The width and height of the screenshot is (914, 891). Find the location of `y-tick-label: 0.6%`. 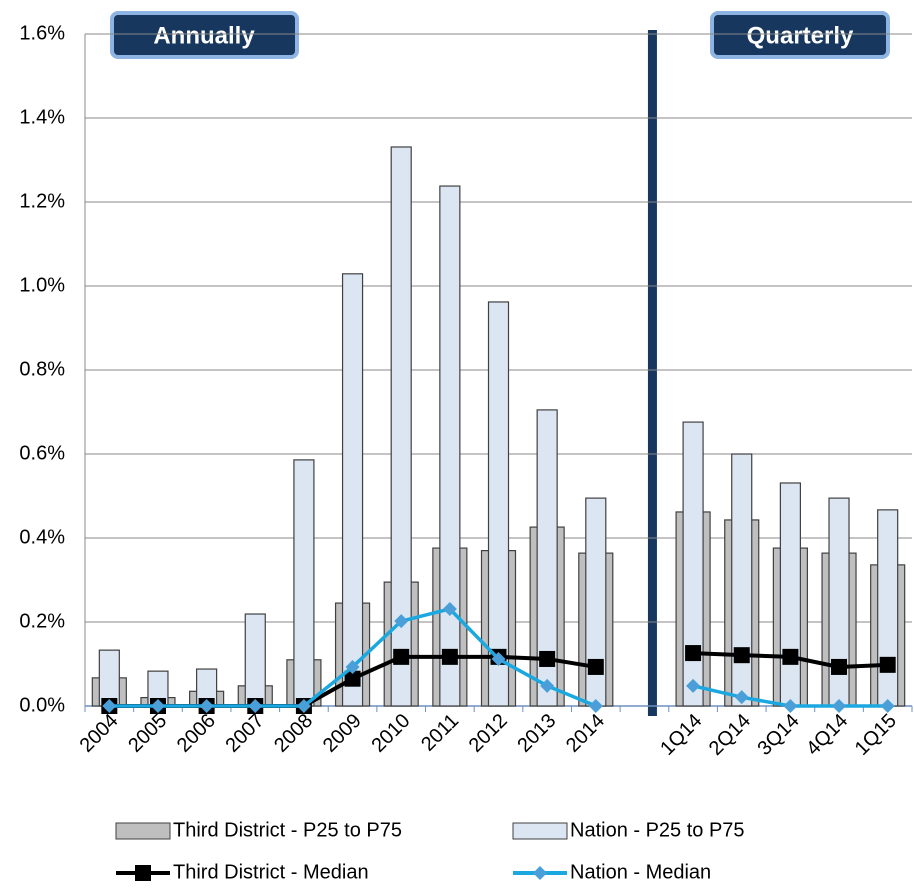

y-tick-label: 0.6% is located at coordinates (42, 453).